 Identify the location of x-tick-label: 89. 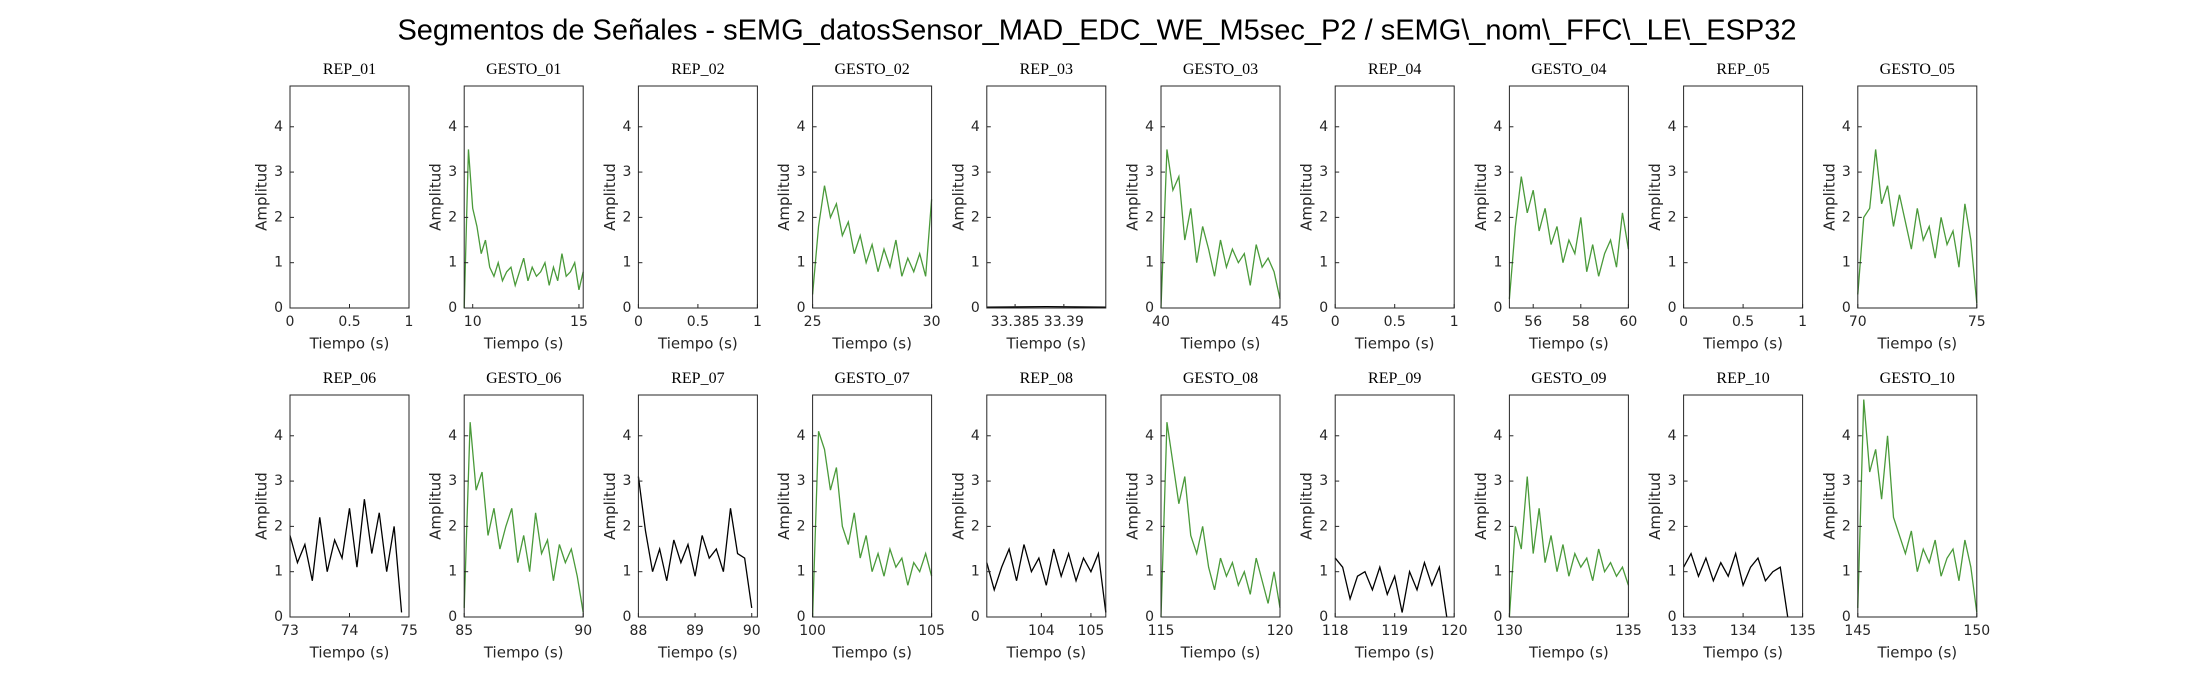
(695, 631).